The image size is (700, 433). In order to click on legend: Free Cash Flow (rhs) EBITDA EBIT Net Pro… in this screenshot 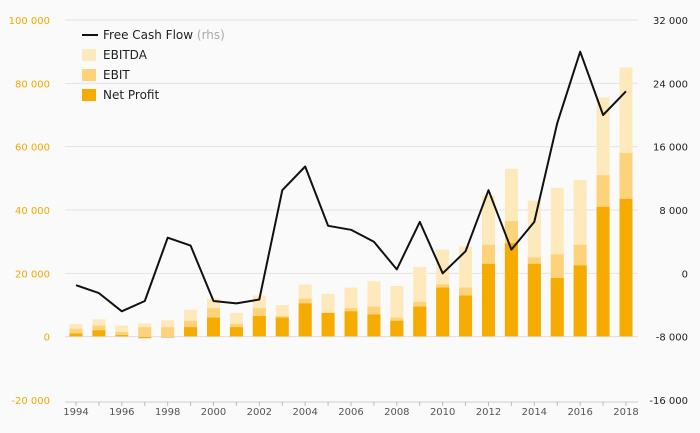, I will do `click(153, 65)`.